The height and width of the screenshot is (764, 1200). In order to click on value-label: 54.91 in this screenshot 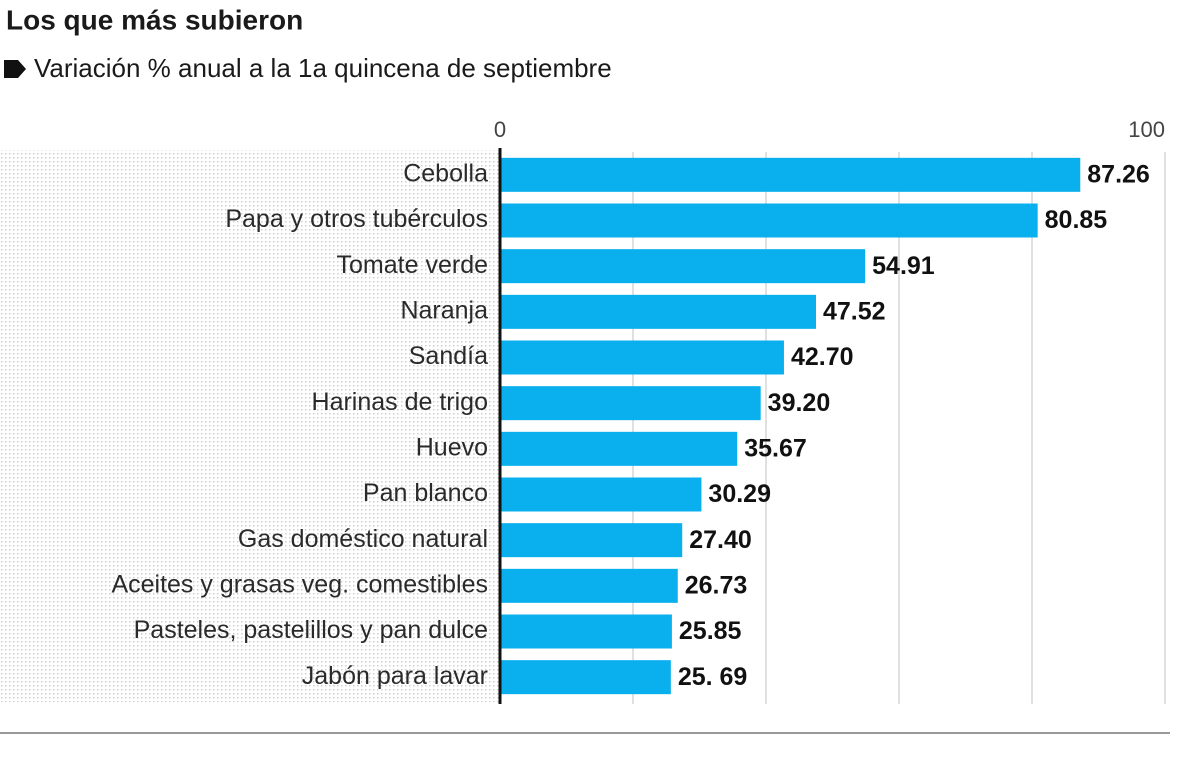, I will do `click(903, 266)`.